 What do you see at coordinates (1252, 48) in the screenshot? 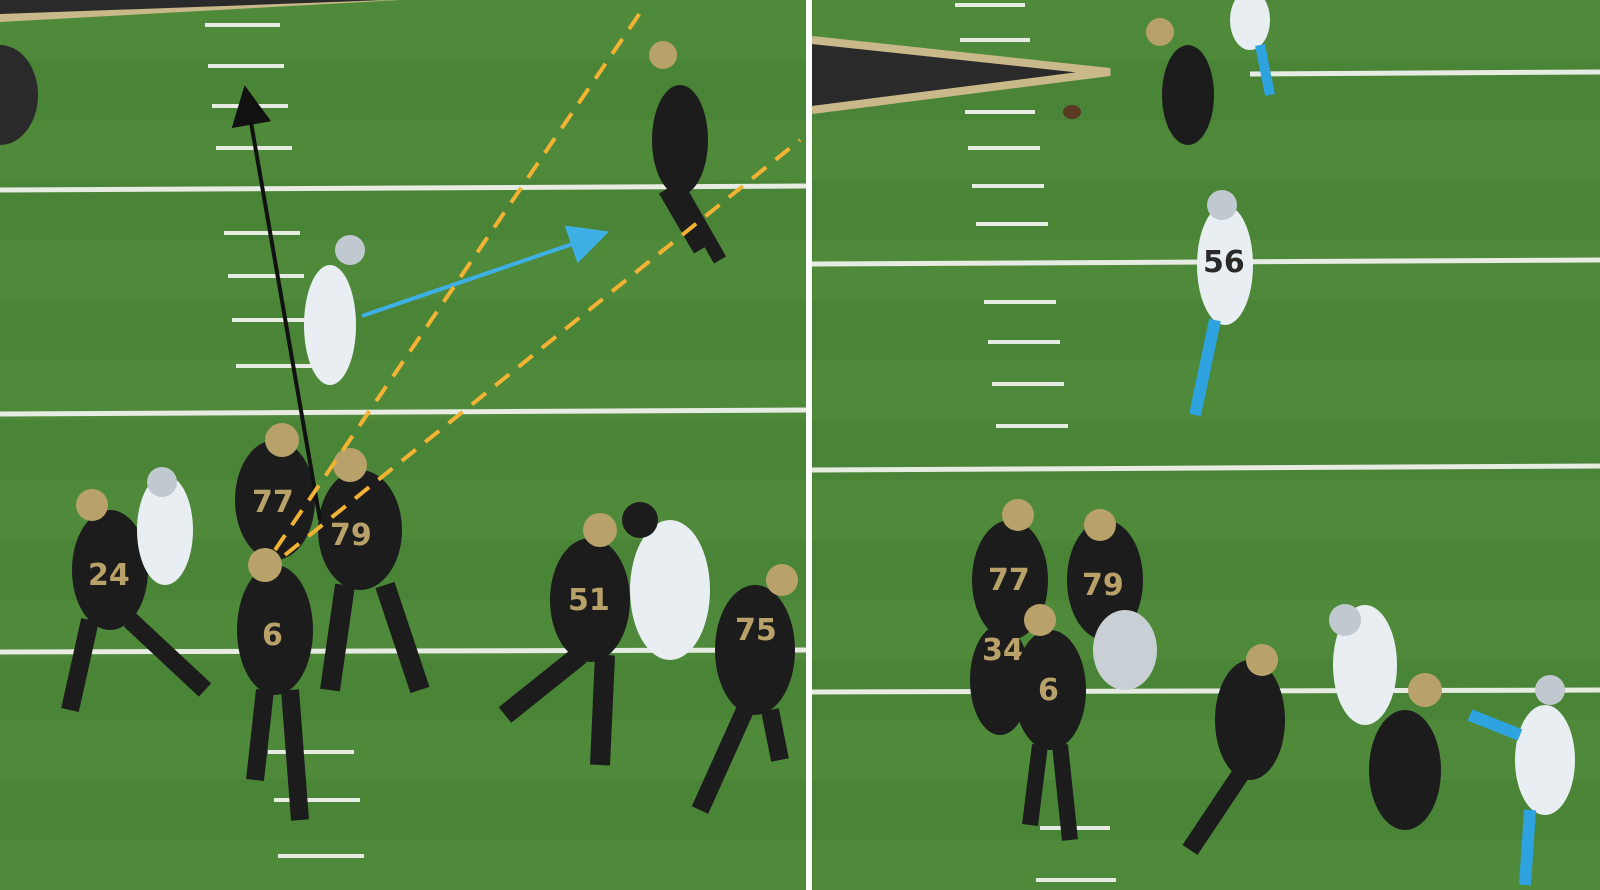
I see `panthers-defender-top` at bounding box center [1252, 48].